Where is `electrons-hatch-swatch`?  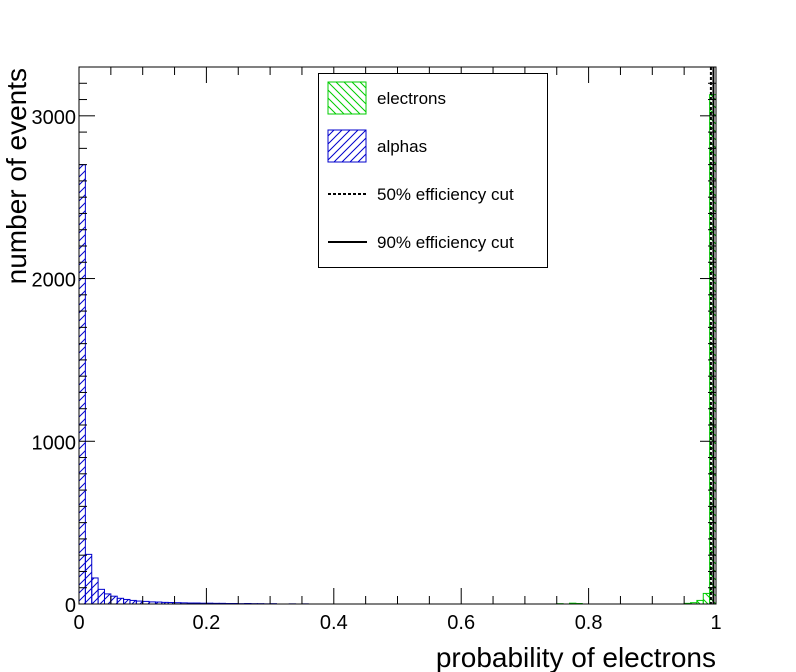 electrons-hatch-swatch is located at coordinates (347, 98).